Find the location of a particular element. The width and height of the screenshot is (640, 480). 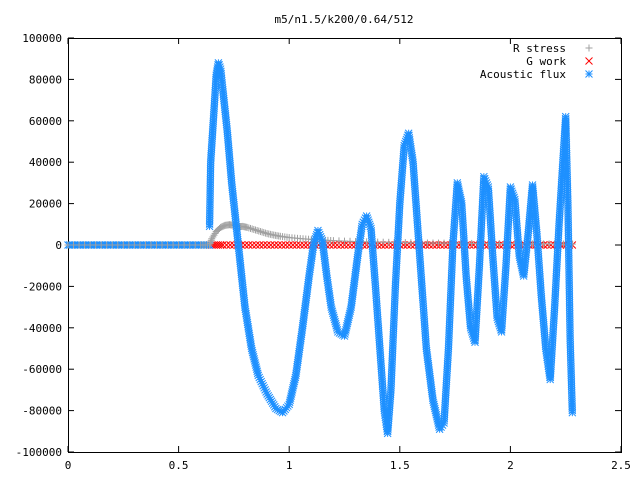

y-tick-label: -60000 is located at coordinates (42, 369).